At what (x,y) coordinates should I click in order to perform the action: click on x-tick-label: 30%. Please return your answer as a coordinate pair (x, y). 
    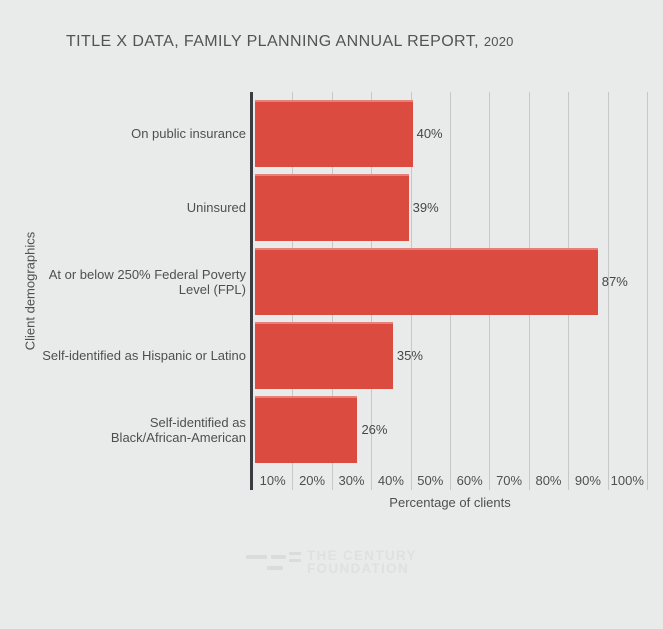
    Looking at the image, I should click on (351, 480).